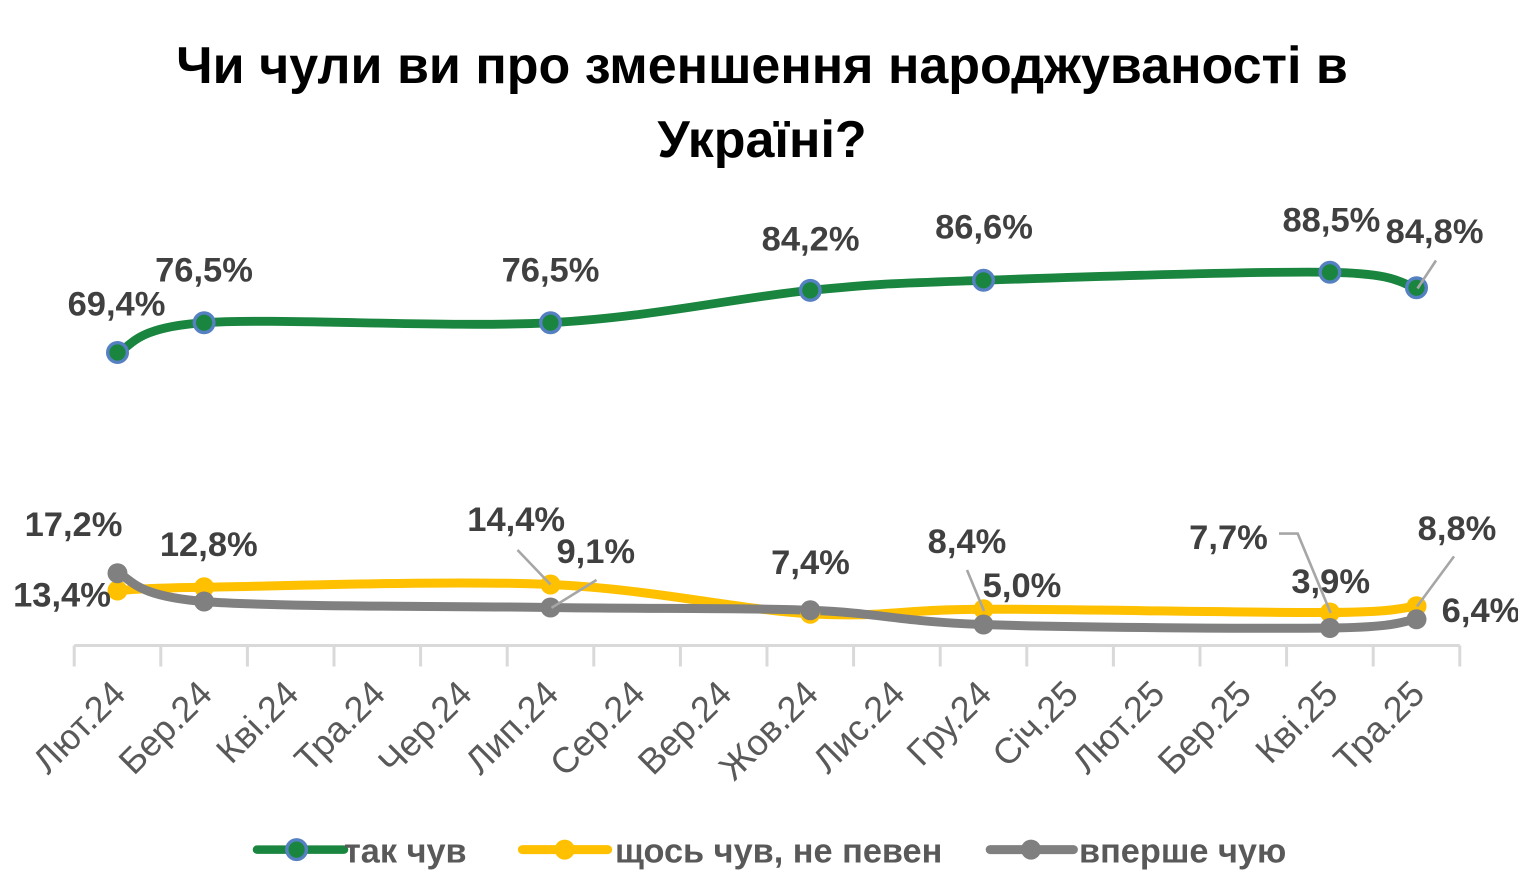 This screenshot has width=1518, height=892. I want to click on svg-text: щось чув, не певен, so click(778, 851).